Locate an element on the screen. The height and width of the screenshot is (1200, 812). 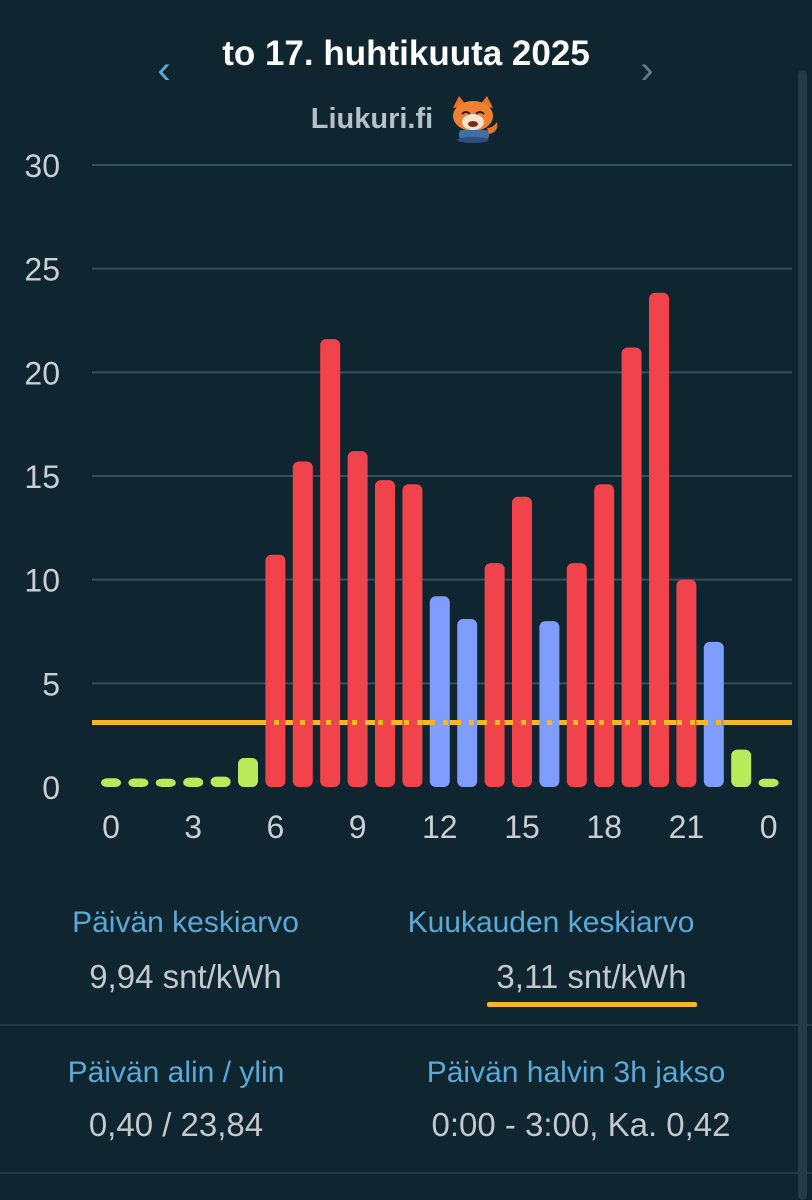
month-average-underline is located at coordinates (592, 1004).